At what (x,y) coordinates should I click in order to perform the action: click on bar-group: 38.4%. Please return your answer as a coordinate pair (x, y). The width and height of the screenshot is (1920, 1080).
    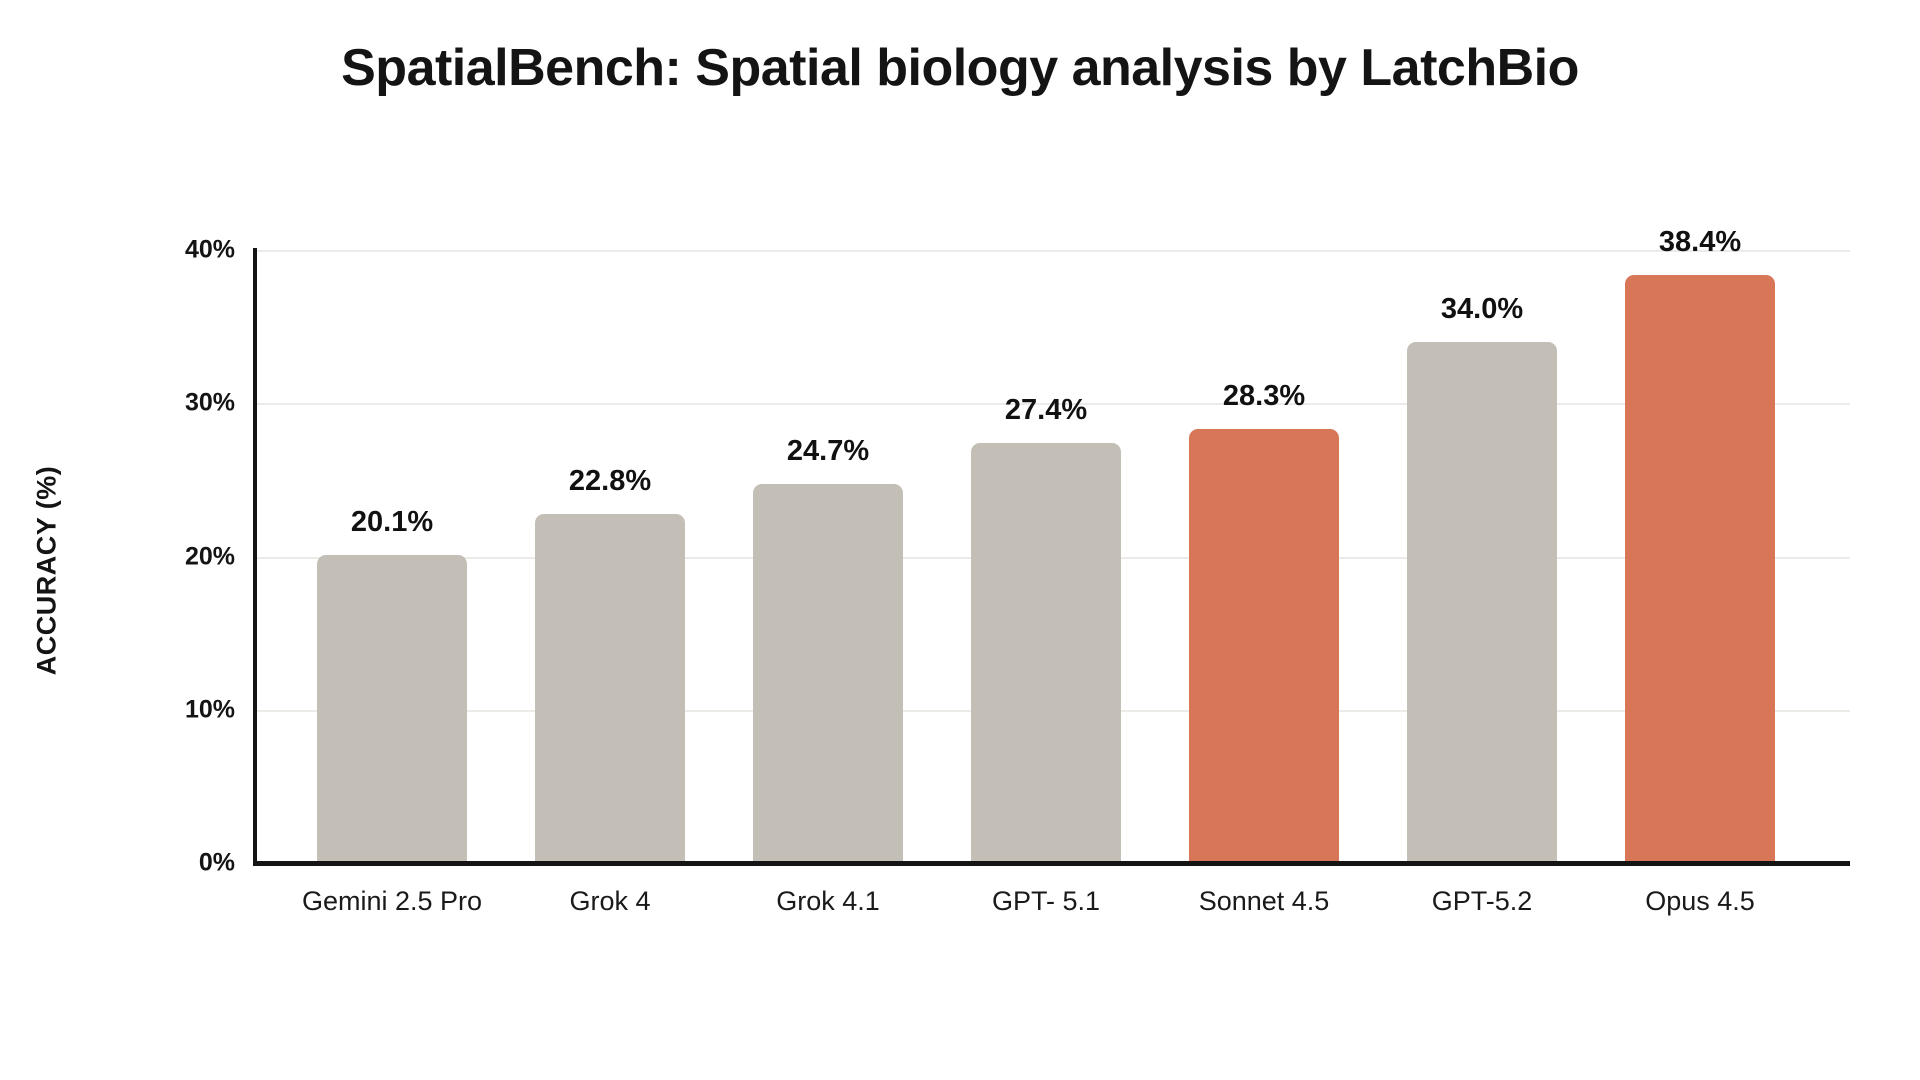
    Looking at the image, I should click on (1700, 544).